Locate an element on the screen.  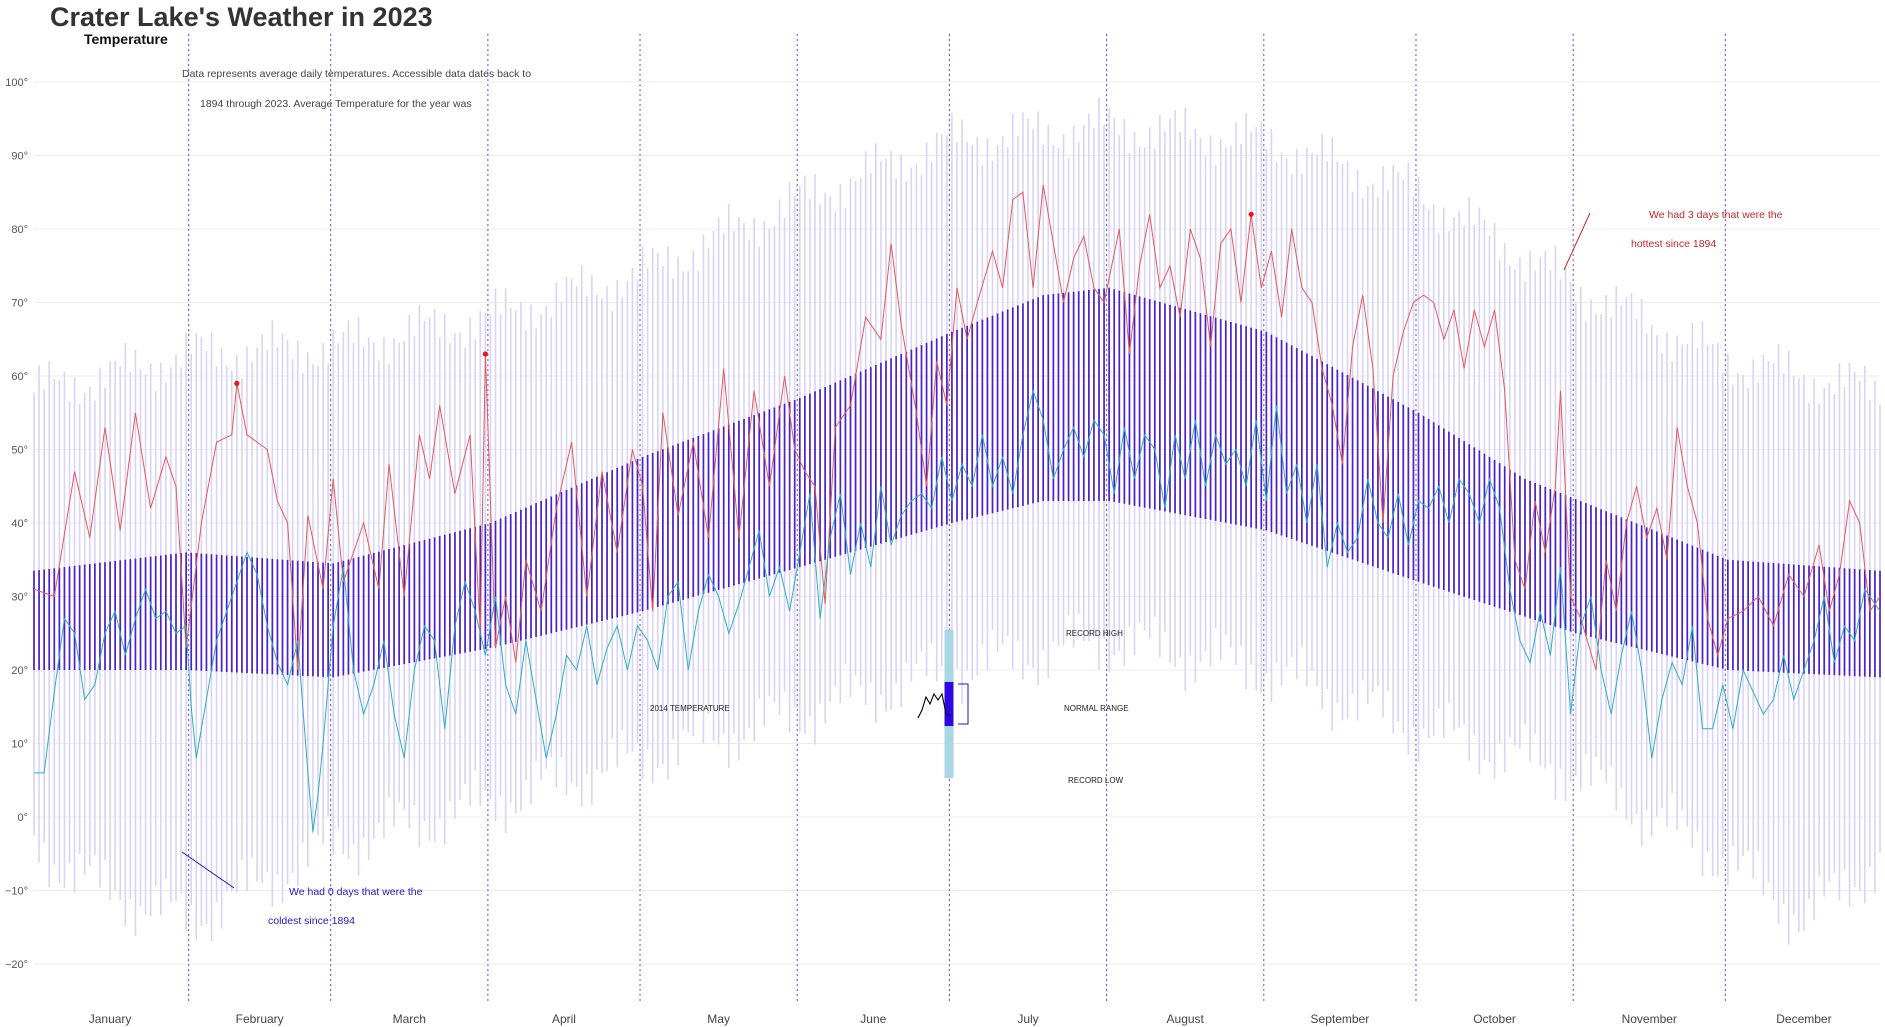
y-tick-label: −10° is located at coordinates (16, 892).